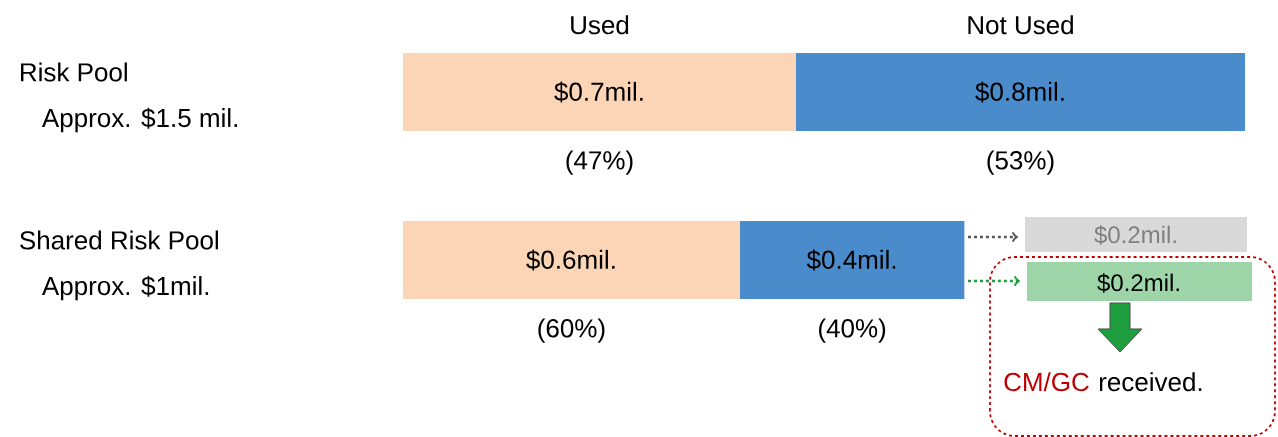  What do you see at coordinates (1020, 25) in the screenshot?
I see `series-label: Not Used` at bounding box center [1020, 25].